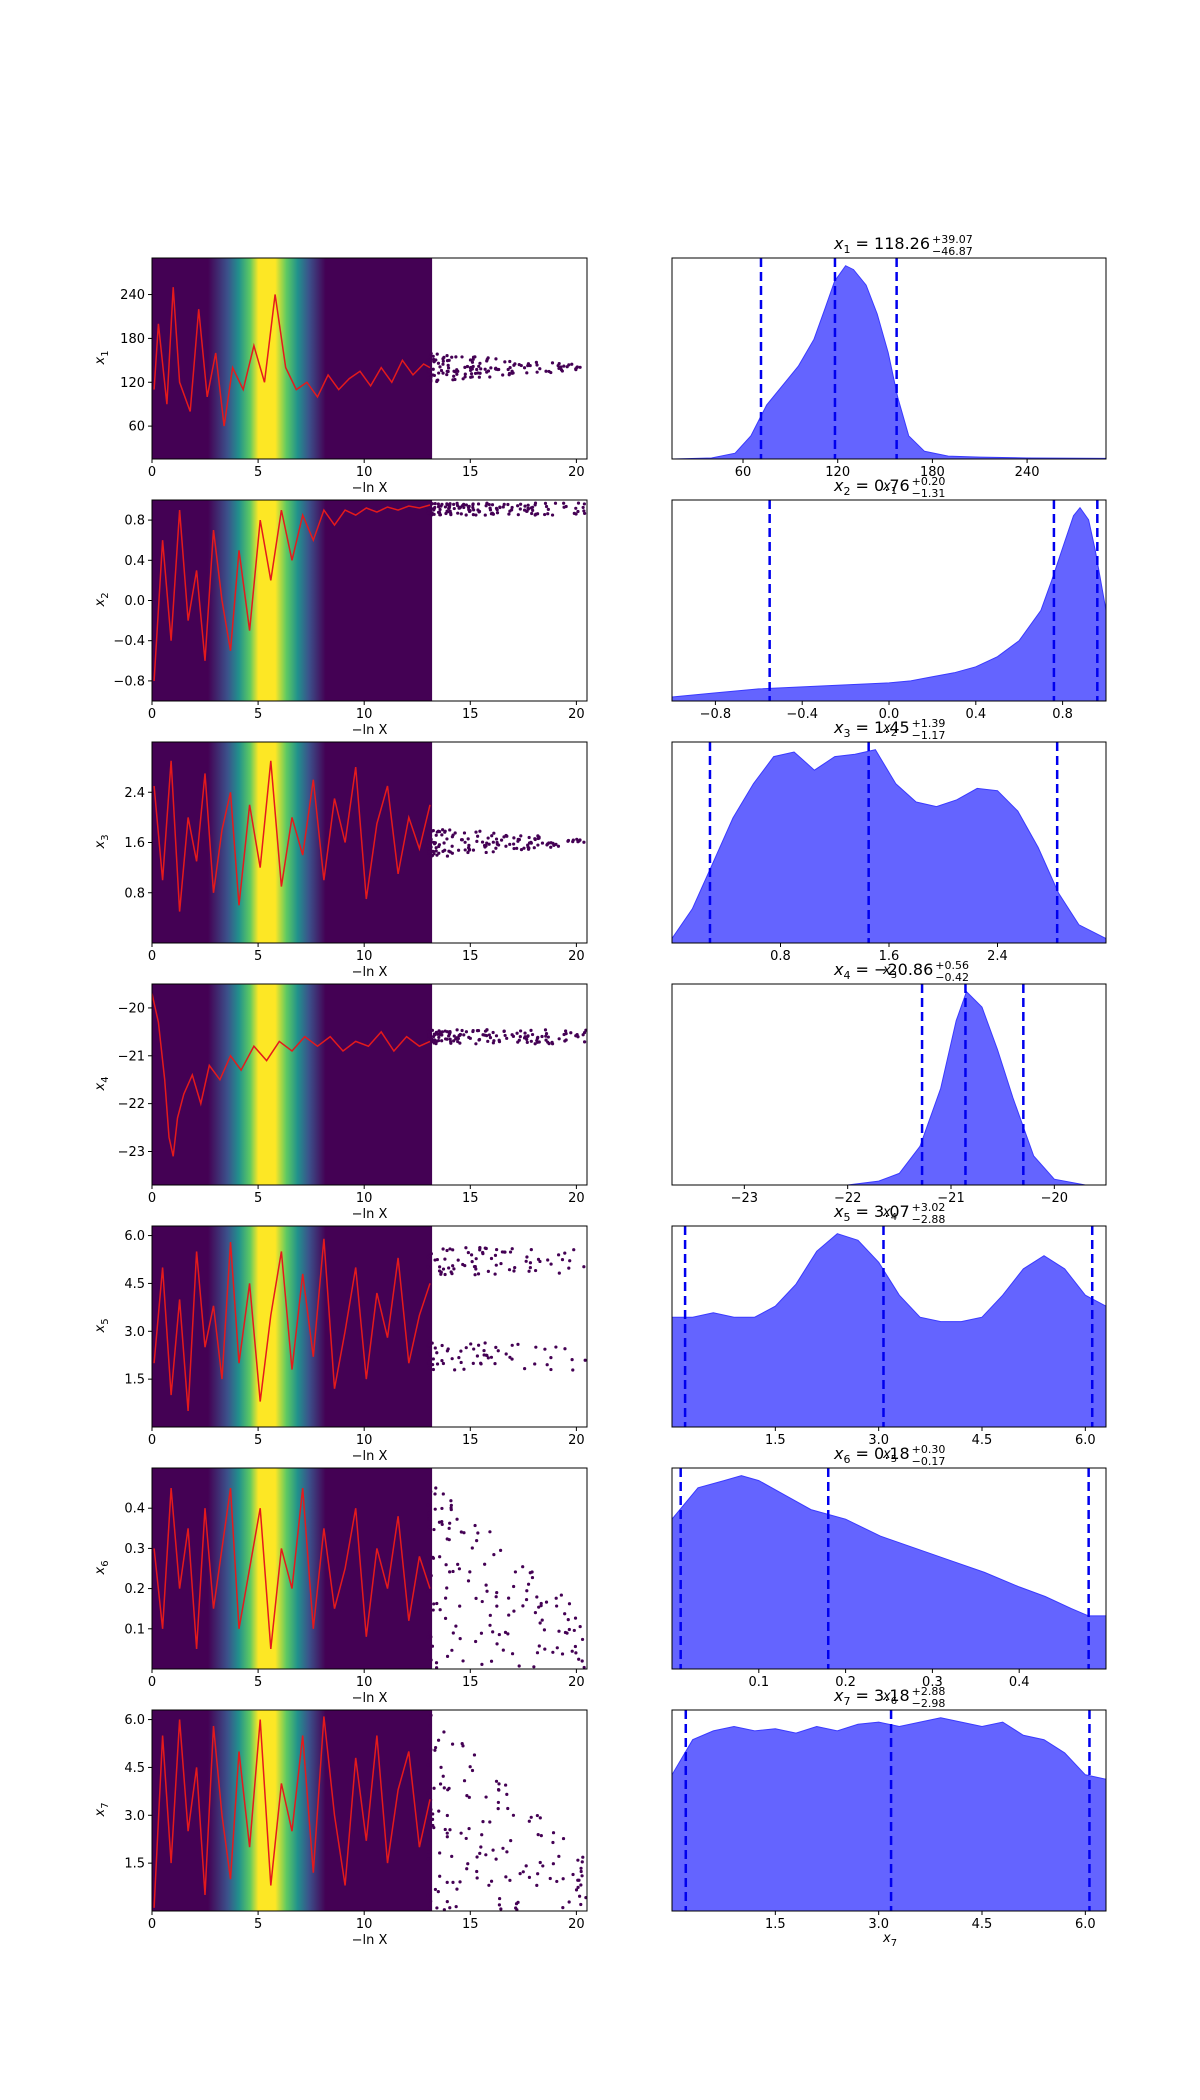 This screenshot has width=1200, height=2100. I want to click on y-tick-label: −22, so click(131, 1104).